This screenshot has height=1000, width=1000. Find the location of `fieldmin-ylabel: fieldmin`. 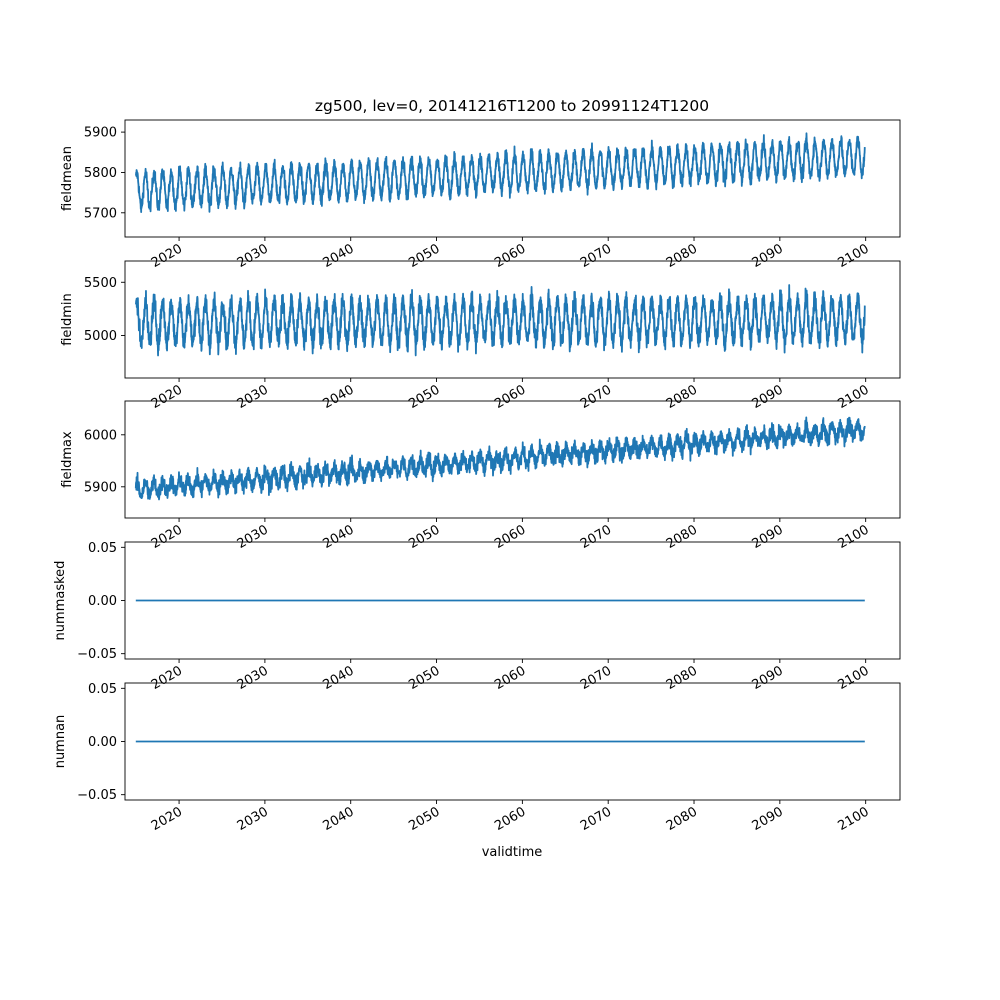

fieldmin-ylabel: fieldmin is located at coordinates (67, 319).